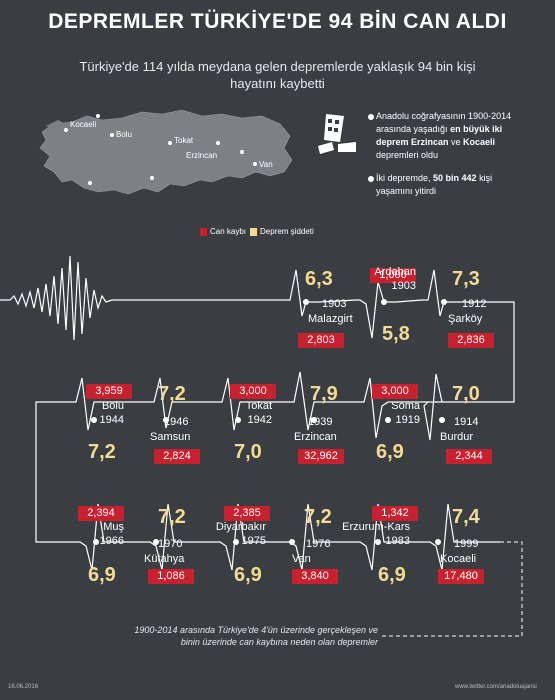 Image resolution: width=555 pixels, height=700 pixels. Describe the element at coordinates (266, 164) in the screenshot. I see `map-label-van: Van` at that location.